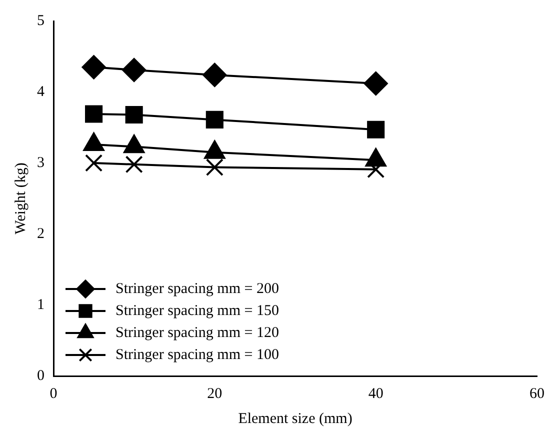 The image size is (558, 440). I want to click on legend-label: Stringer spacing mm = 200, so click(197, 288).